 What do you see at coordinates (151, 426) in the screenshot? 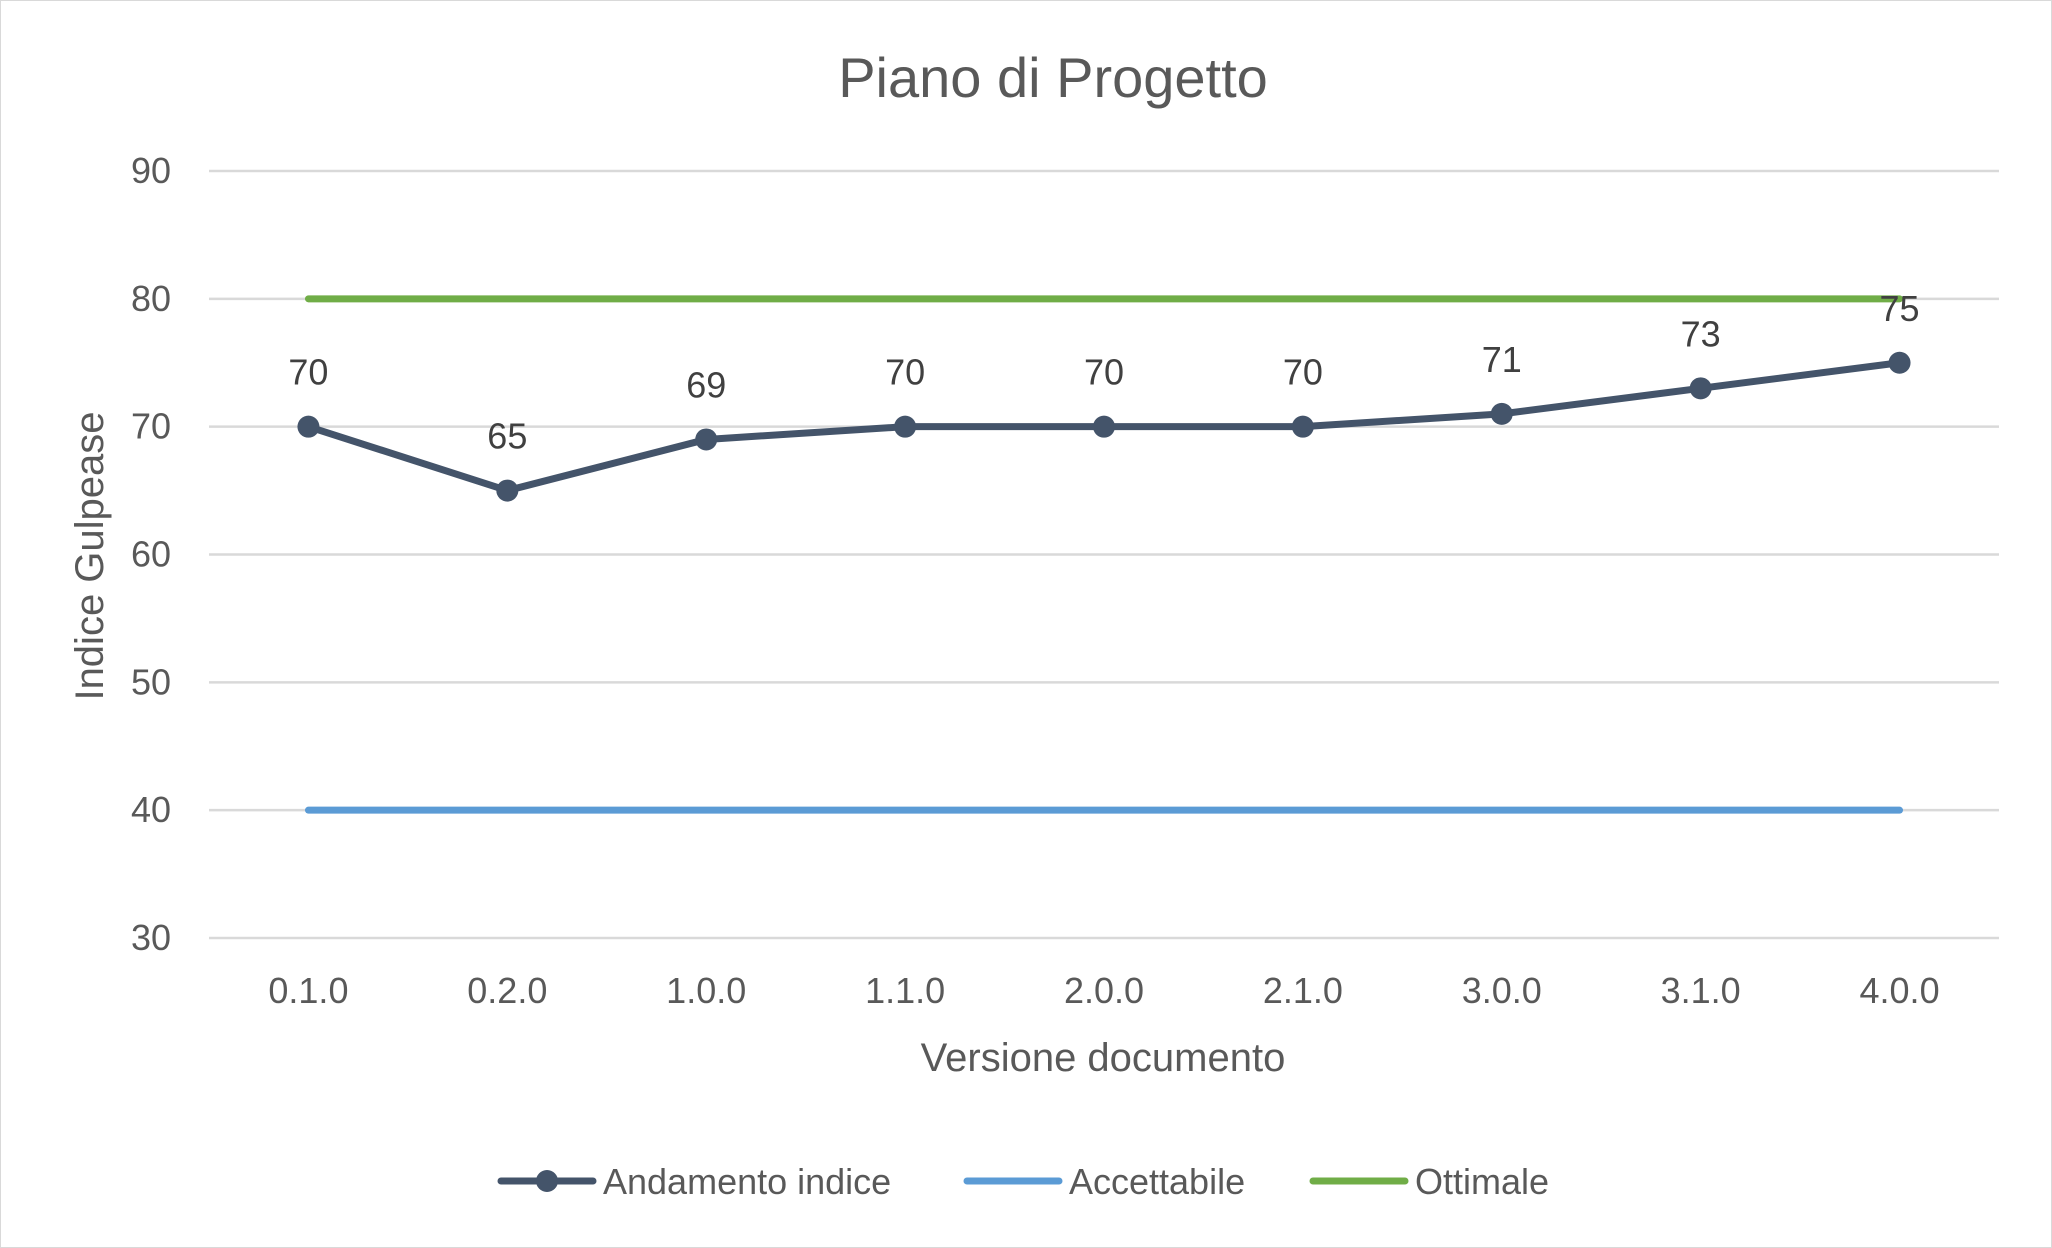
I see `y-tick-label: 70` at bounding box center [151, 426].